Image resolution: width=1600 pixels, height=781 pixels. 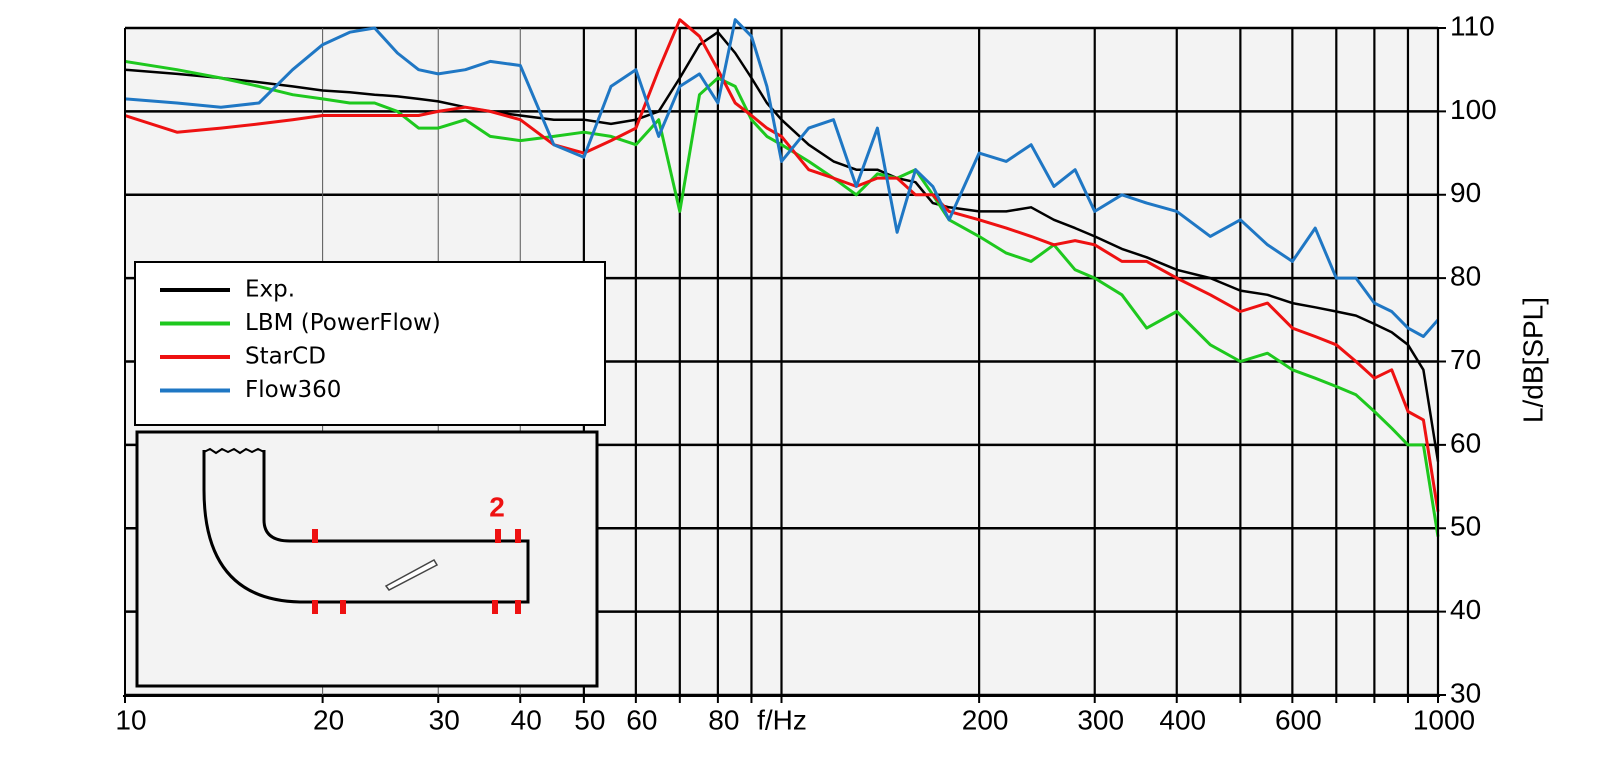 I want to click on plate, so click(x=411, y=574).